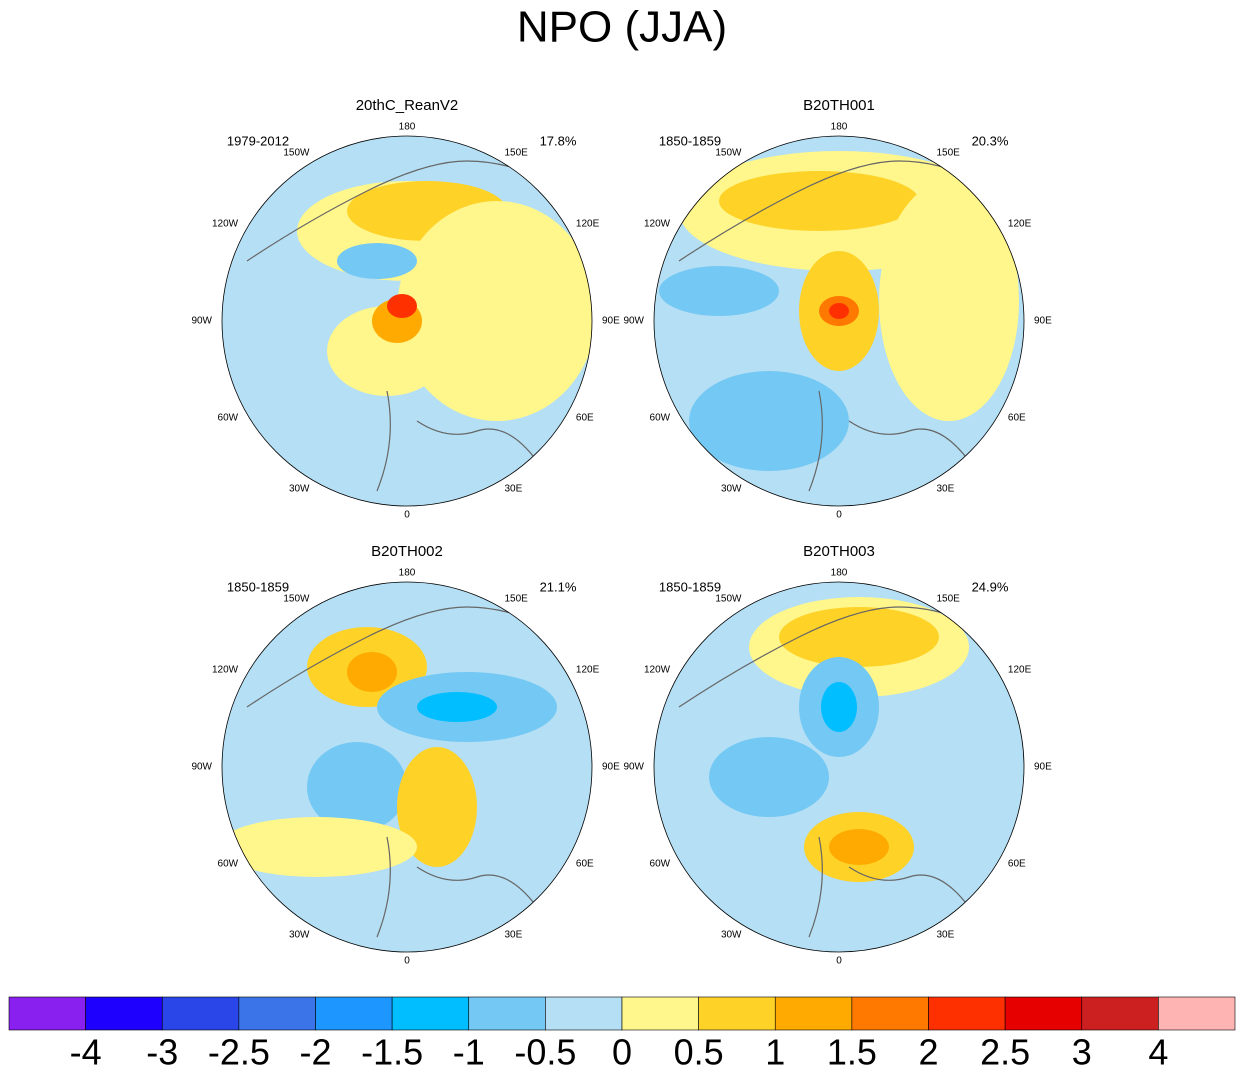 The height and width of the screenshot is (1083, 1244). Describe the element at coordinates (1158, 1052) in the screenshot. I see `colorbar-label: 4` at that location.